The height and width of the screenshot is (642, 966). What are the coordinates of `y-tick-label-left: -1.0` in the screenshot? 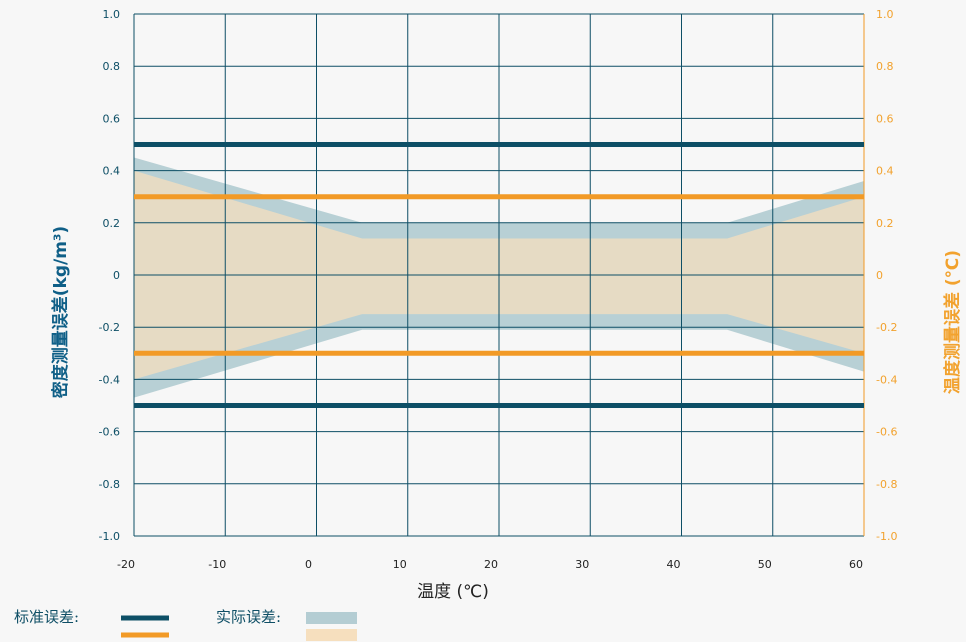 It's located at (109, 536).